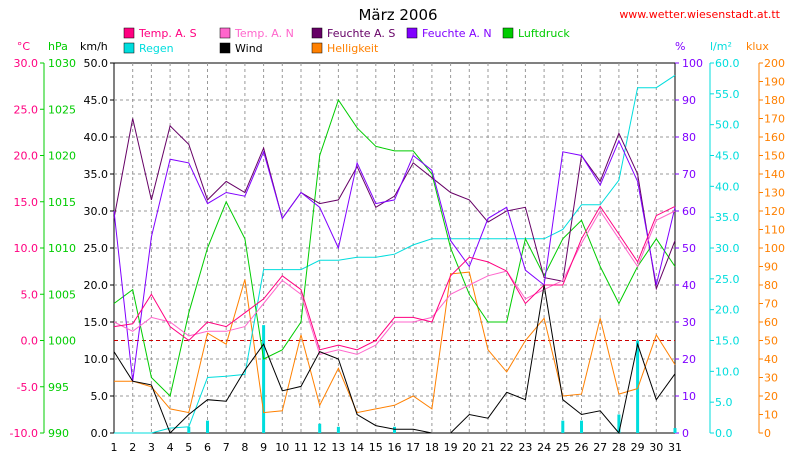  What do you see at coordinates (58, 46) in the screenshot?
I see `press-unit-label: hPa` at bounding box center [58, 46].